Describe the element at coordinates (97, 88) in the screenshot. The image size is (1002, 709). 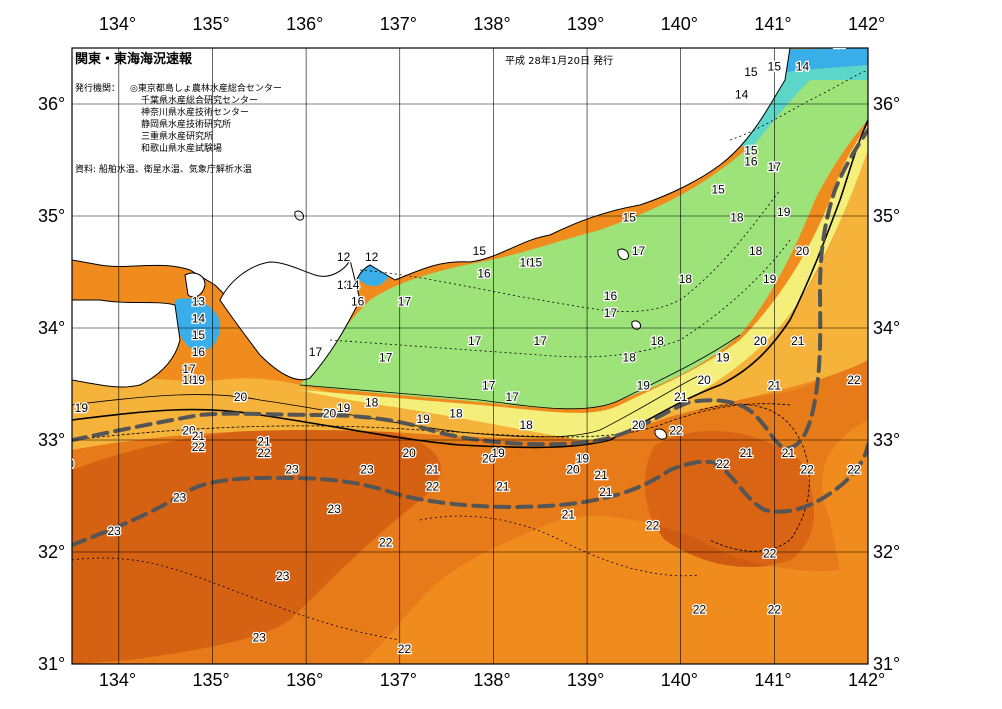
I see `issuer-label: 発行機関：` at that location.